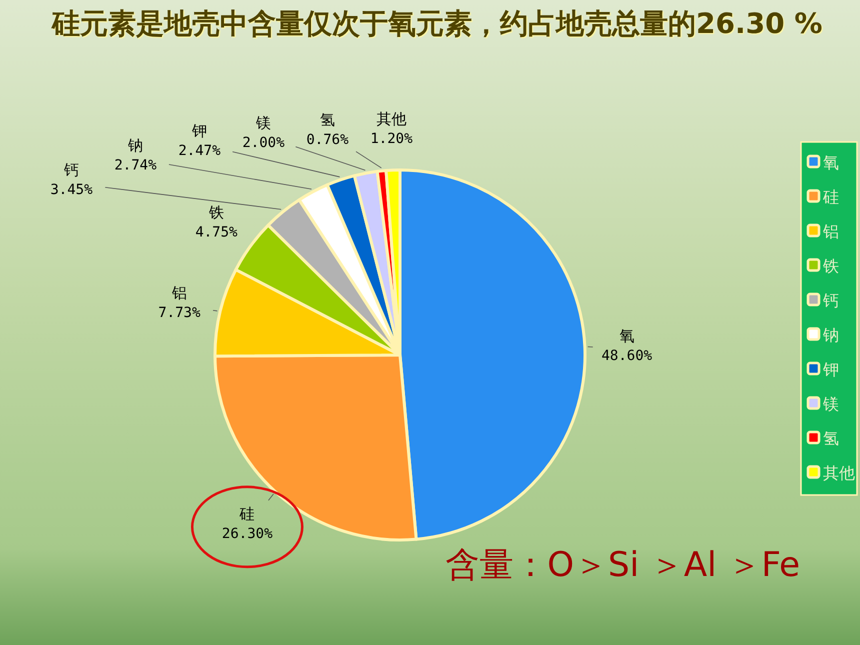 The height and width of the screenshot is (645, 860). What do you see at coordinates (830, 266) in the screenshot?
I see `legend-label: 铁` at bounding box center [830, 266].